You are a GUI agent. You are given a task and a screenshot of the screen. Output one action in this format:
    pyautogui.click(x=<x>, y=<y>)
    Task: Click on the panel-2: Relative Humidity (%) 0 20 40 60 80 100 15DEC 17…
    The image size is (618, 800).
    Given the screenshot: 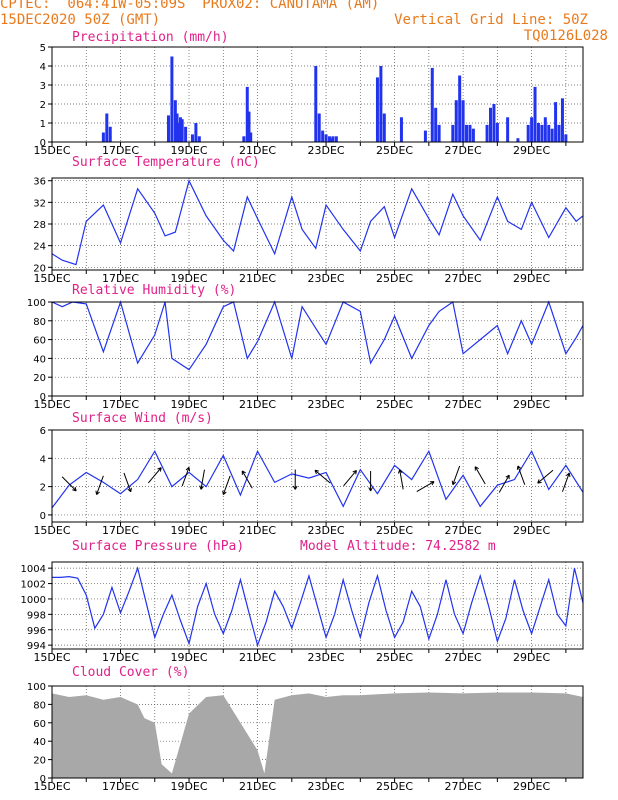 What is the action you would take?
    pyautogui.click(x=305, y=347)
    